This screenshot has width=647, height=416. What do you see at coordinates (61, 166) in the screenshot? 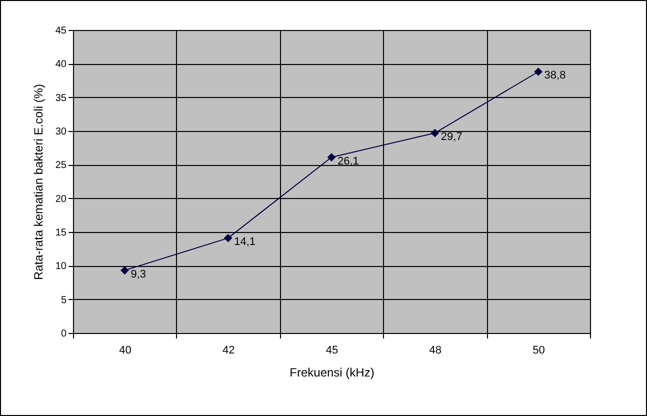
I see `y-tick-label: 25` at bounding box center [61, 166].